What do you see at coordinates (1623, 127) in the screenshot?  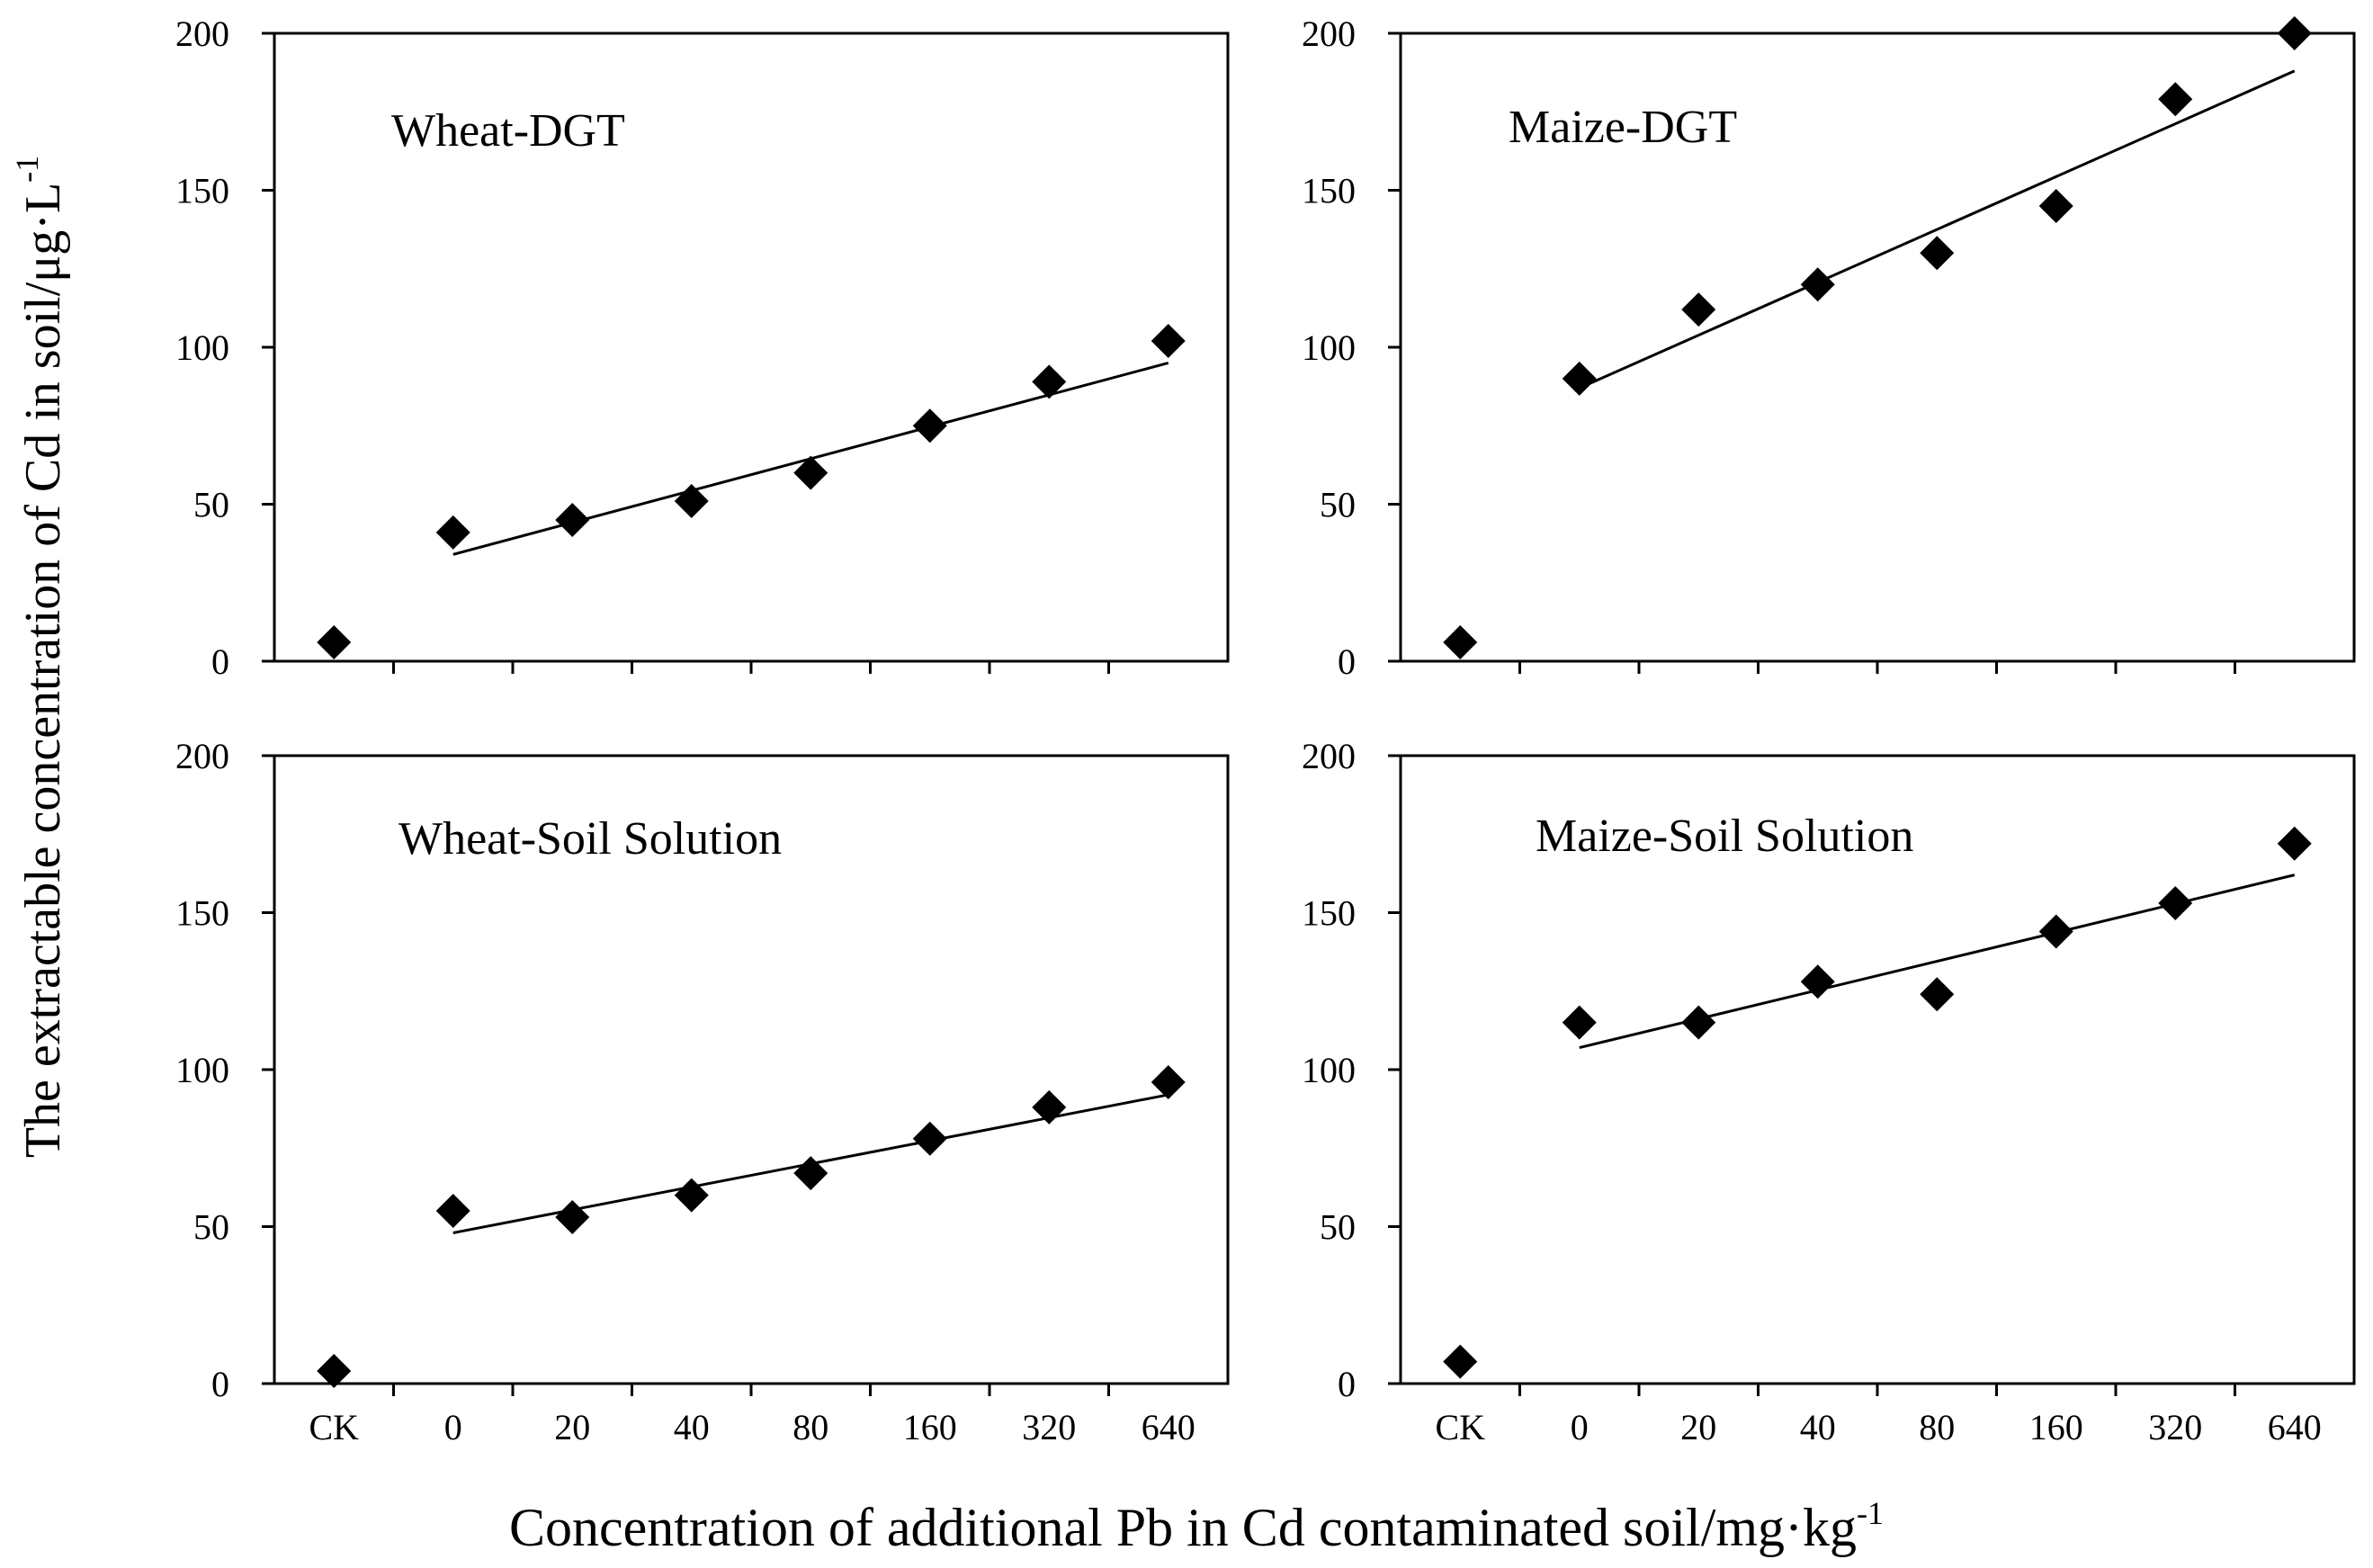 I see `panel-title: Maize-DGT` at bounding box center [1623, 127].